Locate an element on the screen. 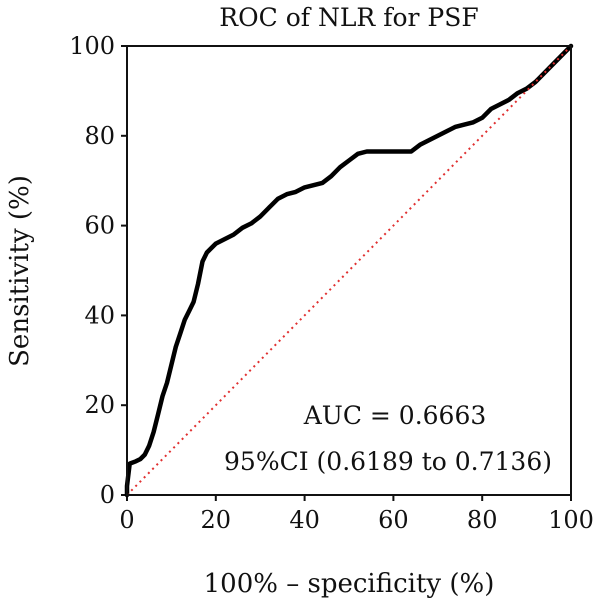 Image resolution: width=600 pixels, height=606 pixels. x-tick-label: 20 is located at coordinates (216, 520).